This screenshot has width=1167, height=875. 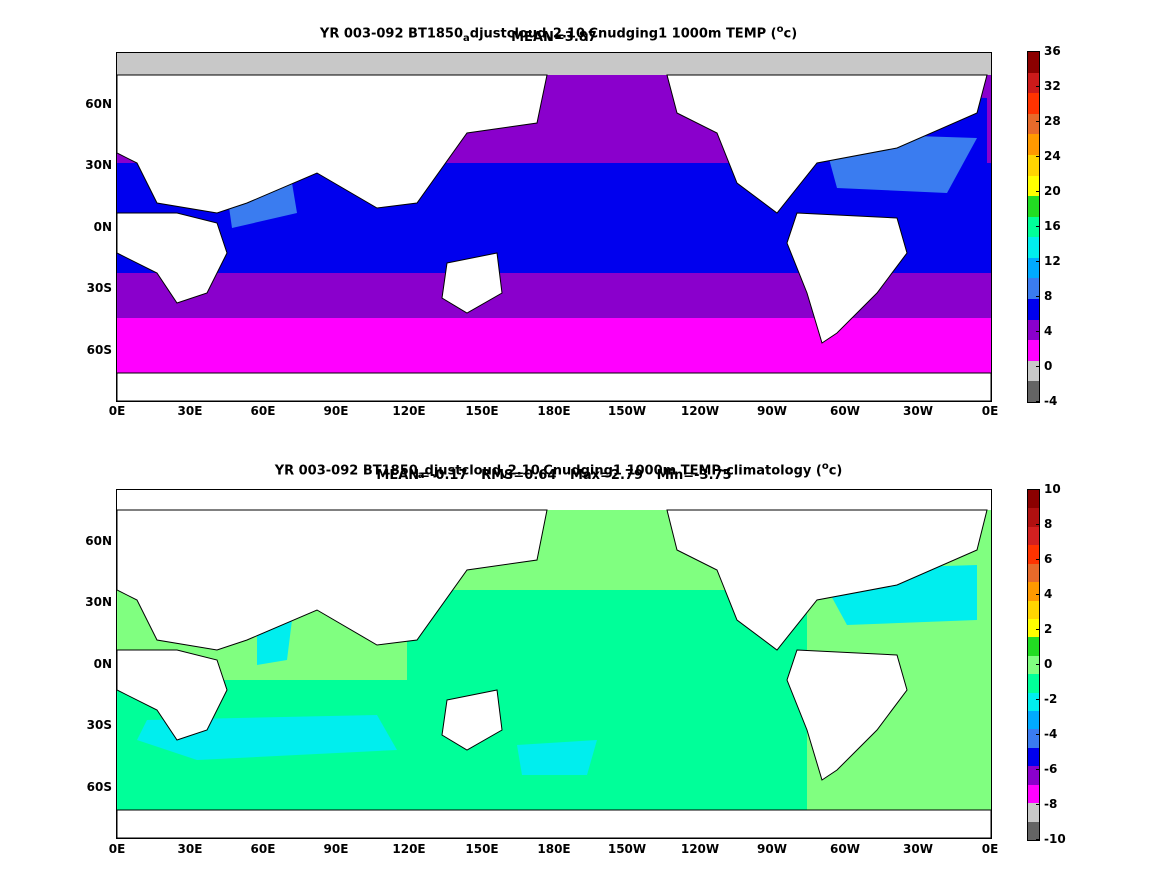 I want to click on bottom-xtick-150e: 150E, so click(x=482, y=849).